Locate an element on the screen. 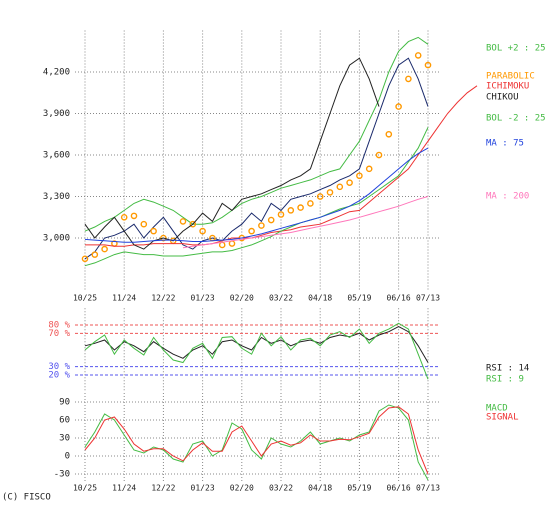 This screenshot has height=505, width=552. y-tick-label: 0 is located at coordinates (67, 457).